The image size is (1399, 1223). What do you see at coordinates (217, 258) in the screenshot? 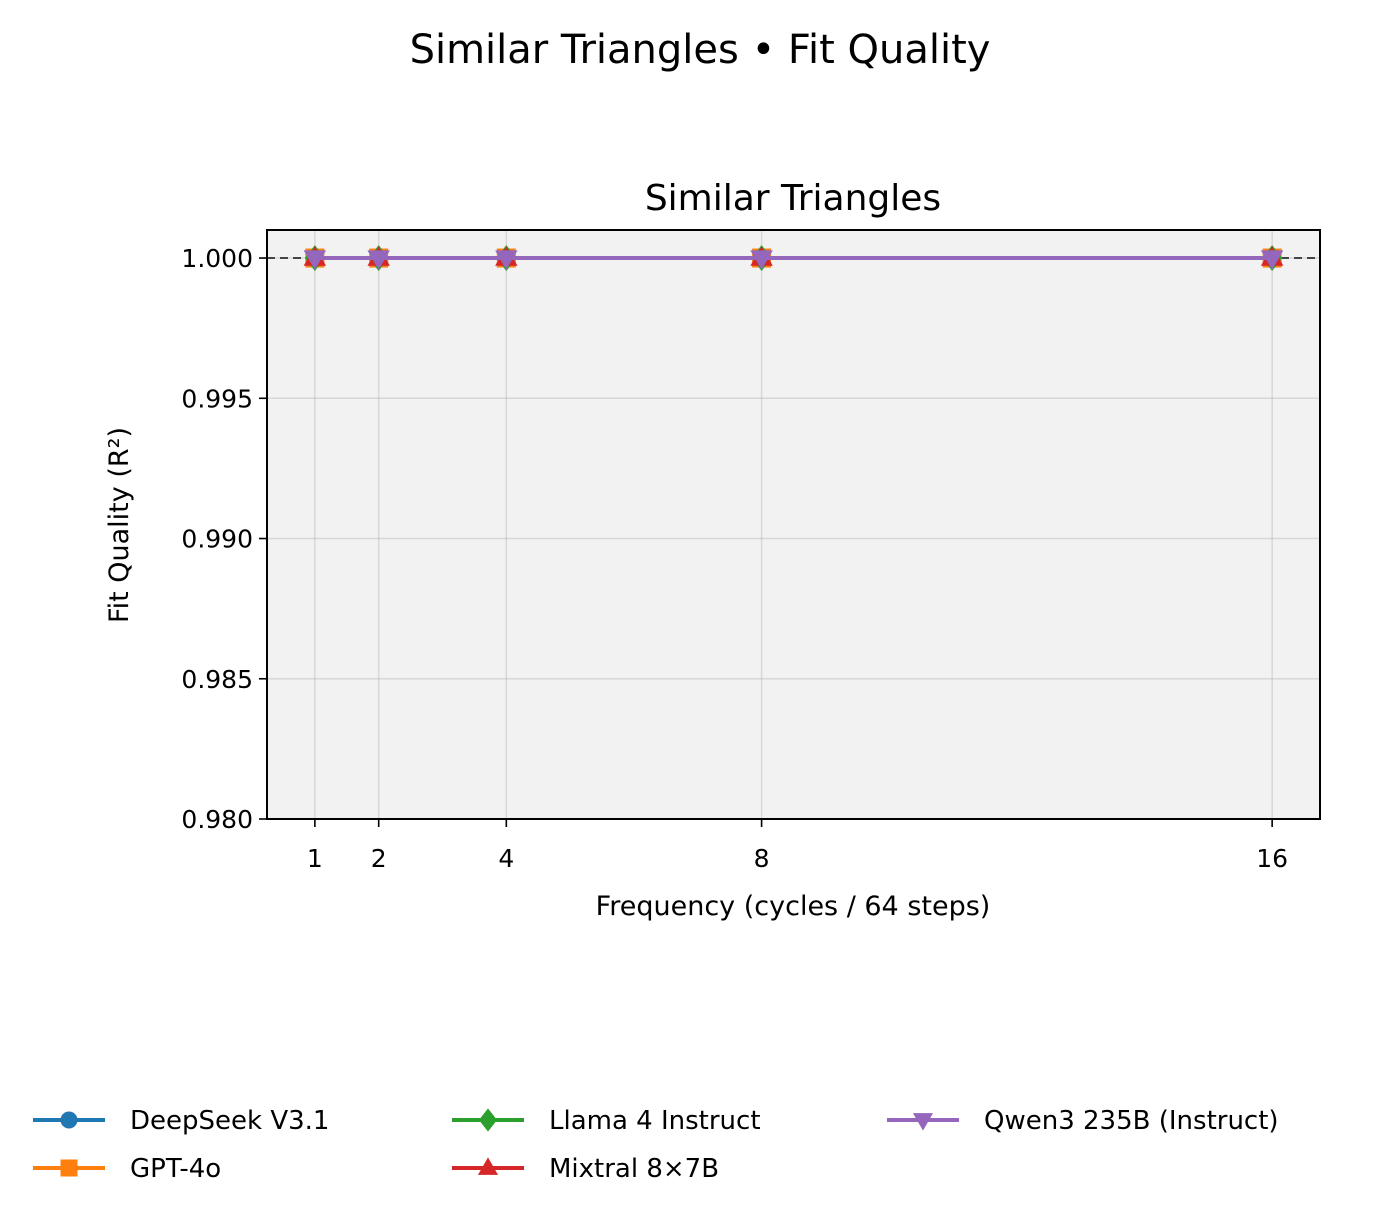
I see `y-tick-label-4: 1.000` at bounding box center [217, 258].